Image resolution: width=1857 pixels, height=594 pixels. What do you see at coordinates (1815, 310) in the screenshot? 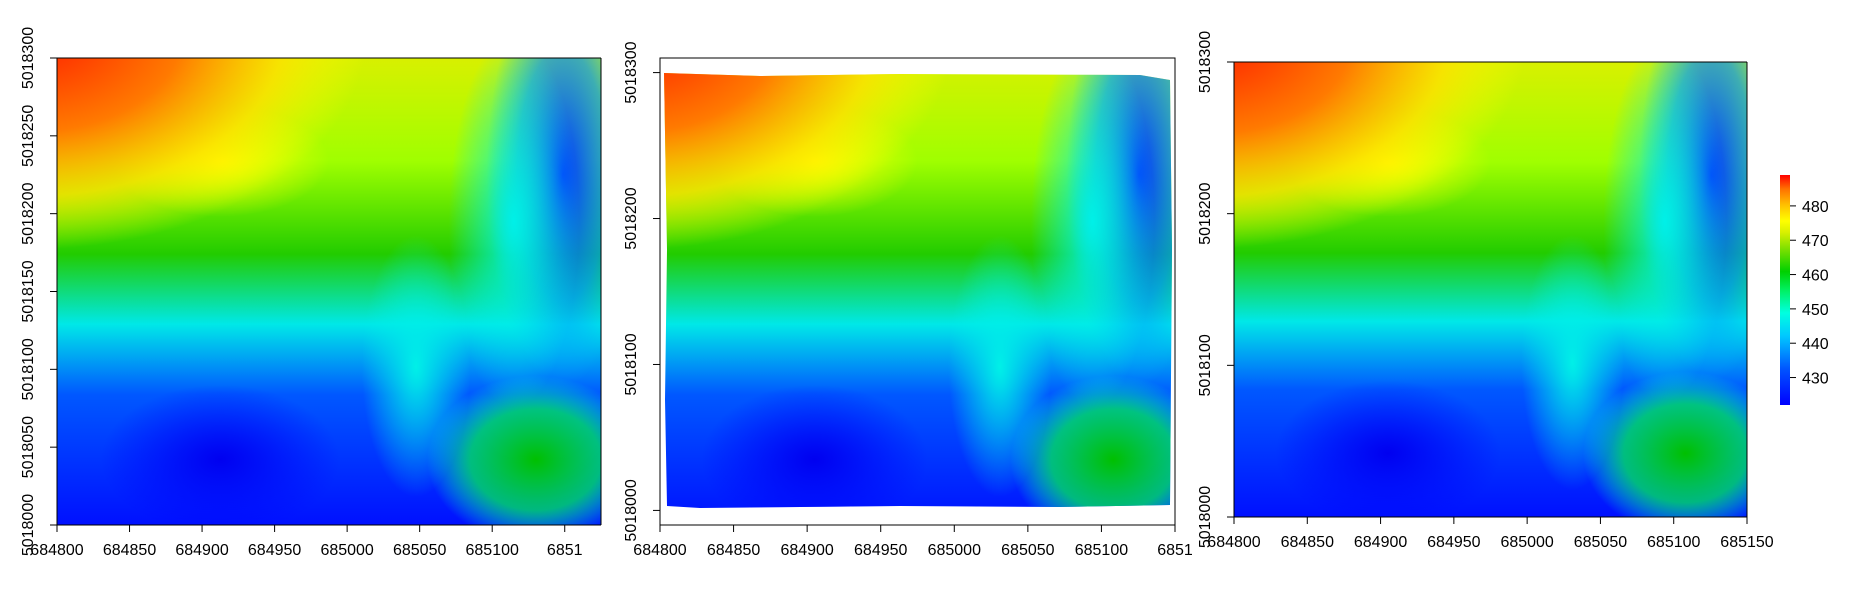
I see `legend-tick-label: 450` at bounding box center [1815, 310].